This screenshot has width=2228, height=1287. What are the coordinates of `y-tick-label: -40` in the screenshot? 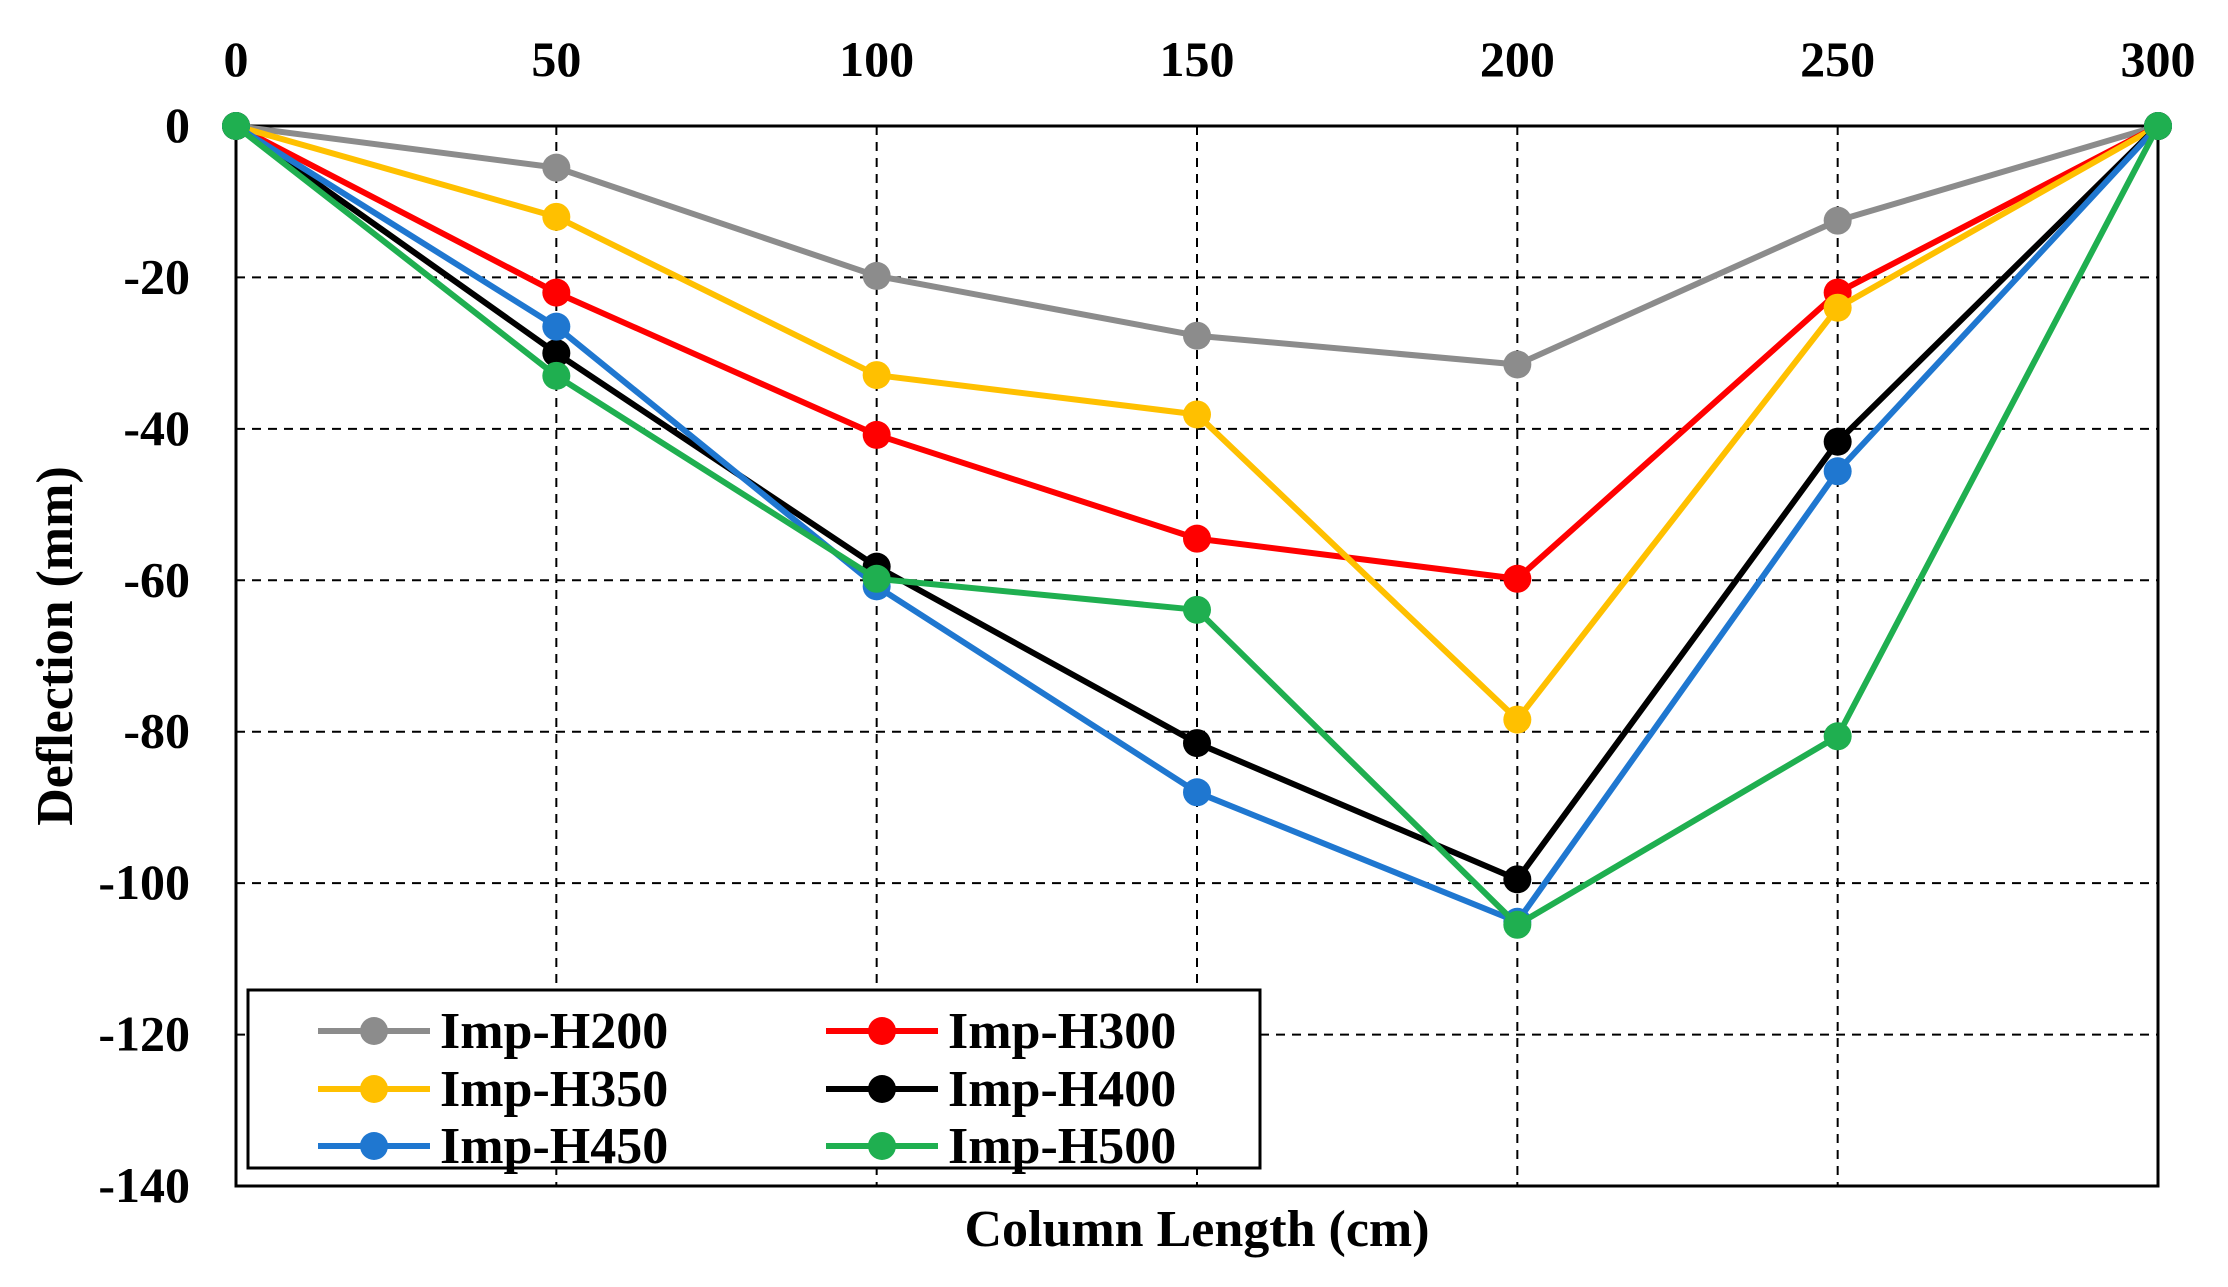 It's located at (156, 428).